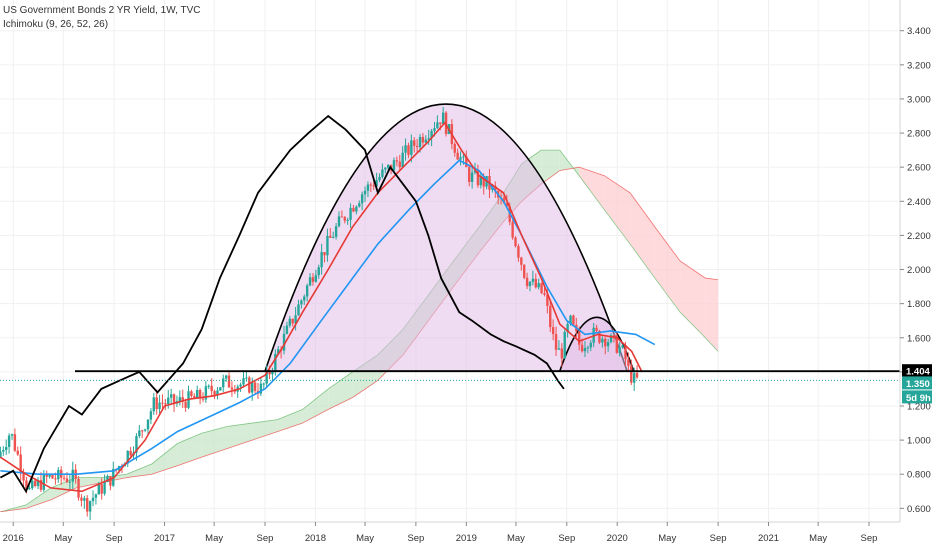  Describe the element at coordinates (56, 24) in the screenshot. I see `indicator-label: Ichimoku (9, 26, 52, 26)` at that location.